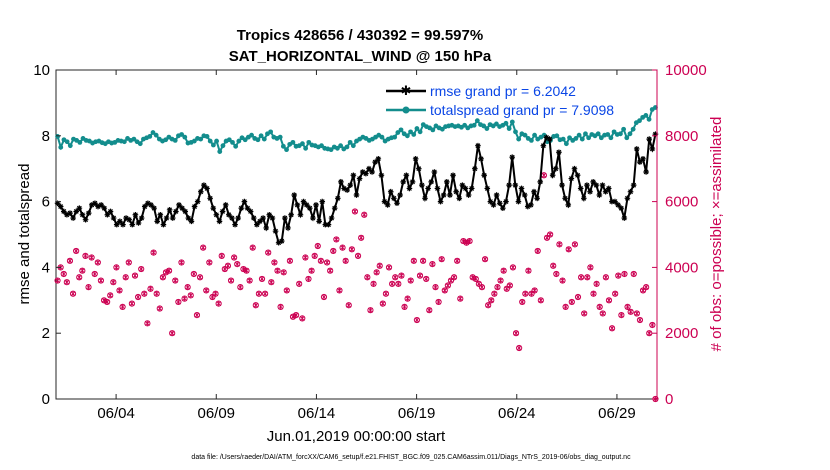 Image resolution: width=830 pixels, height=470 pixels. What do you see at coordinates (116, 413) in the screenshot?
I see `x-tick-label: 06/04` at bounding box center [116, 413].